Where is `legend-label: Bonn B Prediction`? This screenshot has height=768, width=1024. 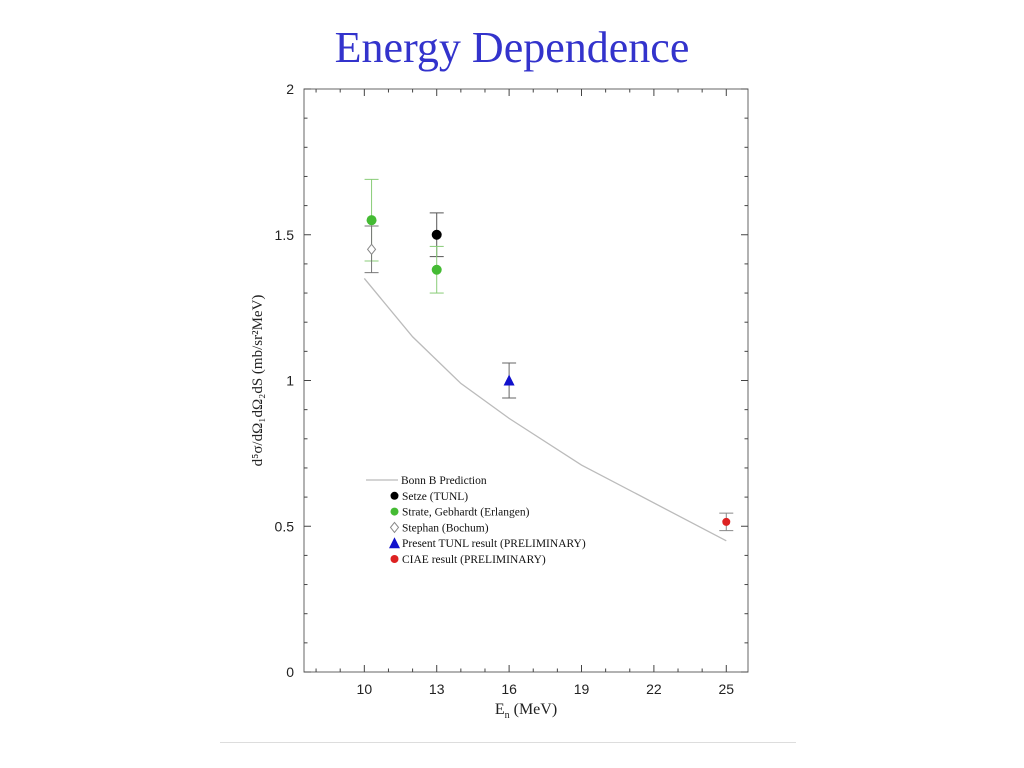 legend-label: Bonn B Prediction is located at coordinates (444, 481).